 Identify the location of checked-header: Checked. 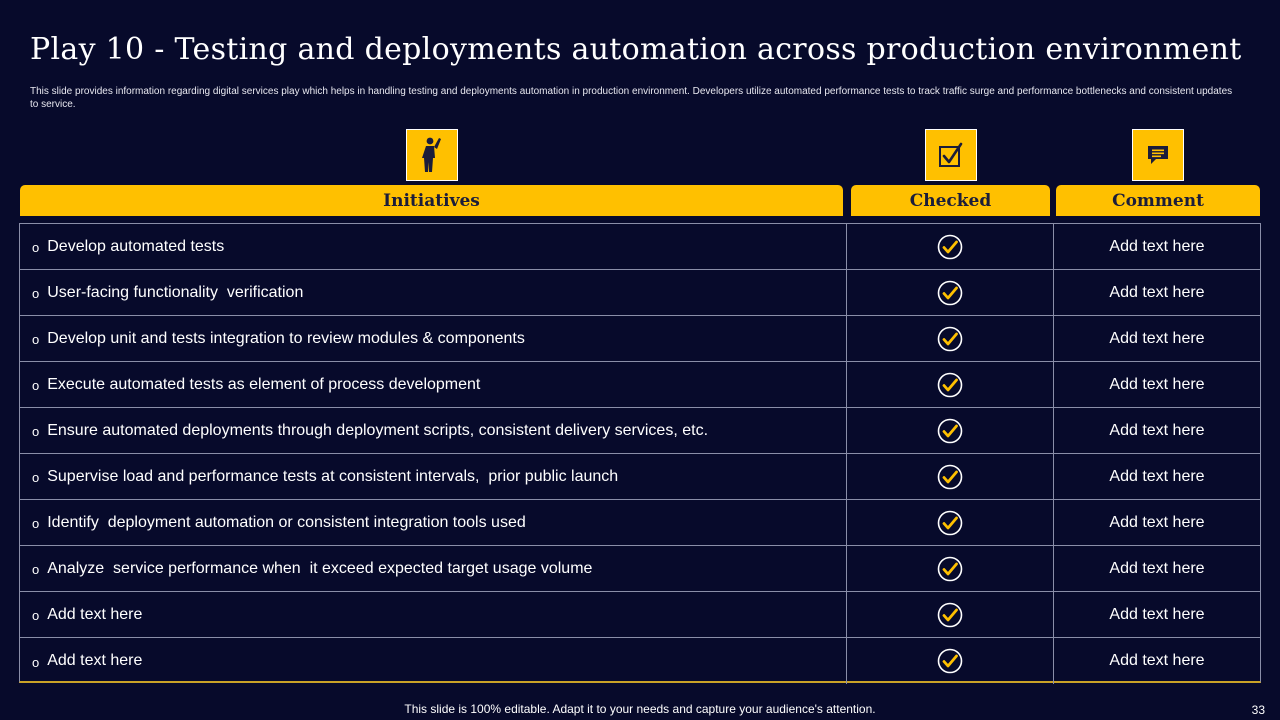
(950, 200).